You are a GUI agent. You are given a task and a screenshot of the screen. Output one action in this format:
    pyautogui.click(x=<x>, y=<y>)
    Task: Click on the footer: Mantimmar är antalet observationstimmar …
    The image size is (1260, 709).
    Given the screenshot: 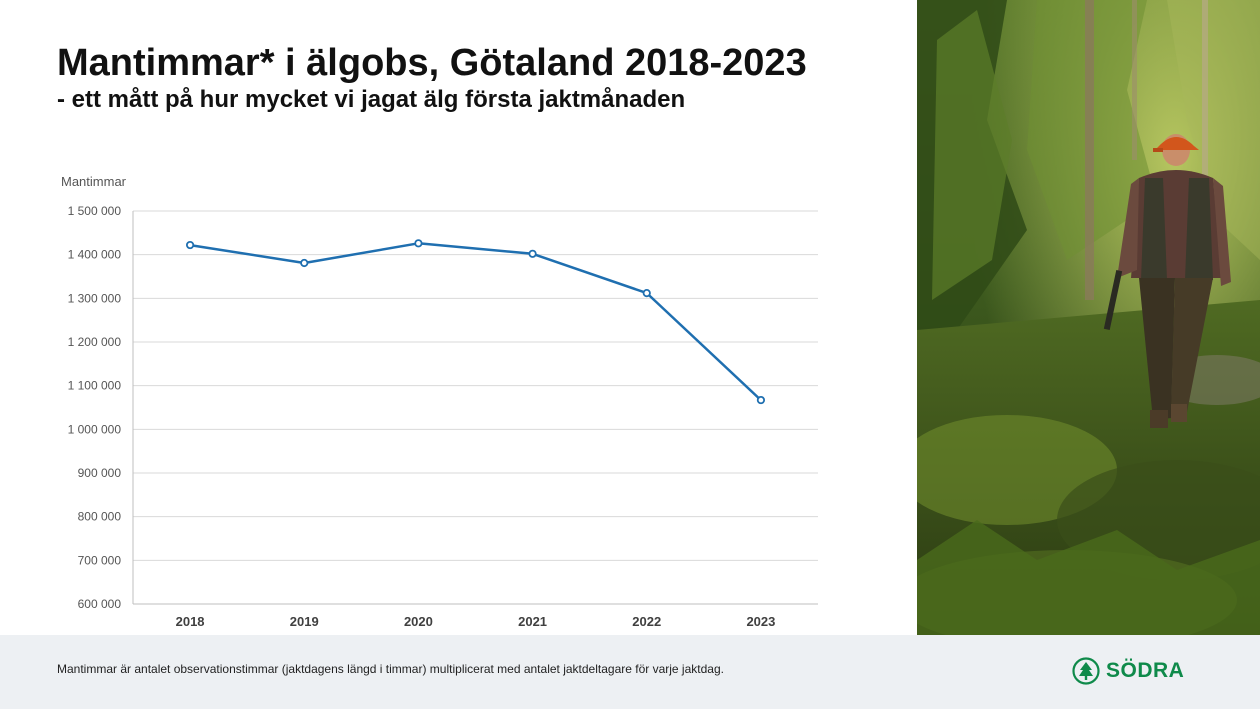 What is the action you would take?
    pyautogui.click(x=630, y=672)
    